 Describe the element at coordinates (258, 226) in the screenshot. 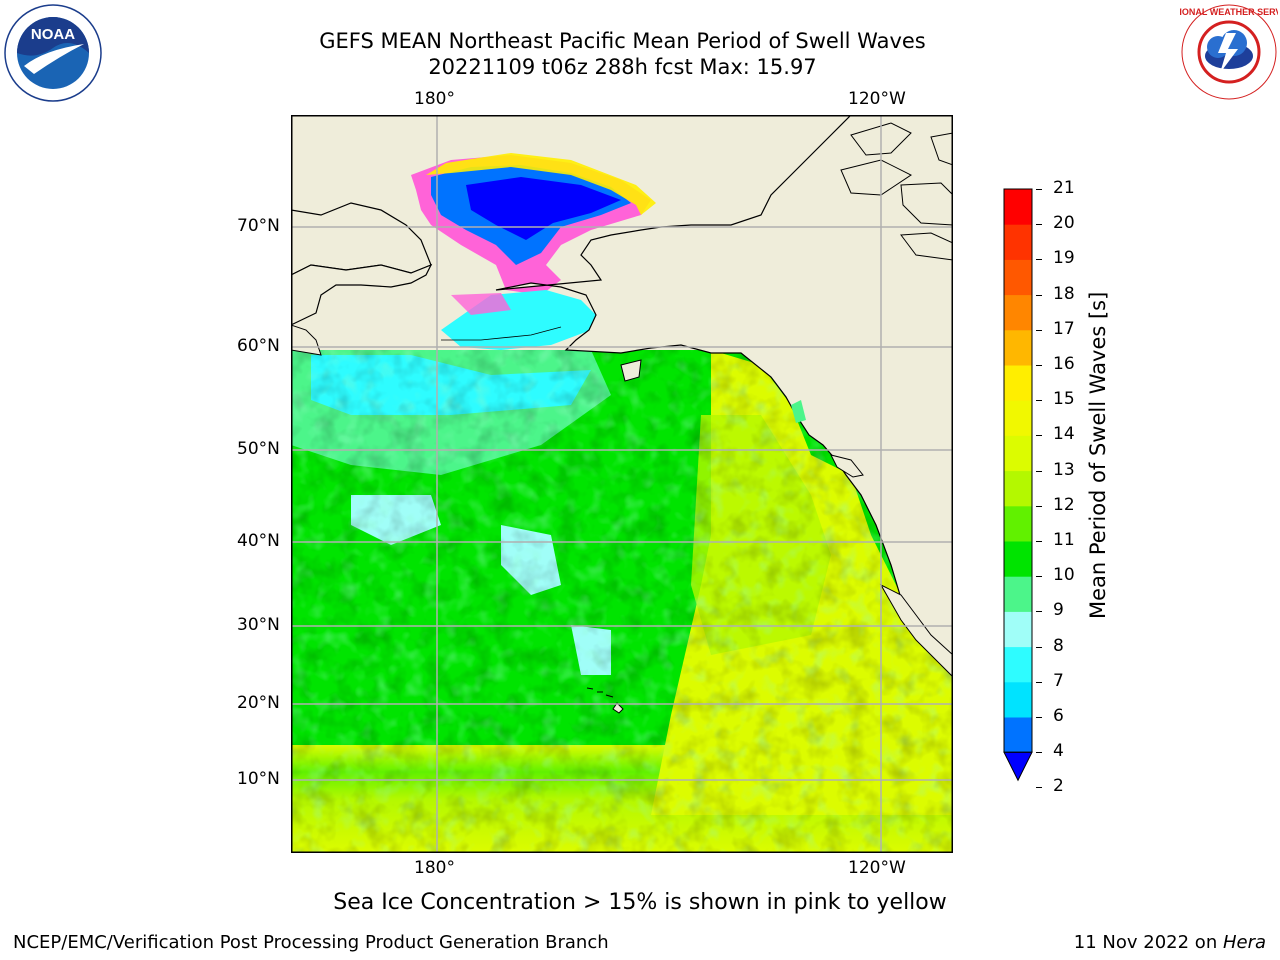

I see `lat-label-70n: 70°N` at that location.